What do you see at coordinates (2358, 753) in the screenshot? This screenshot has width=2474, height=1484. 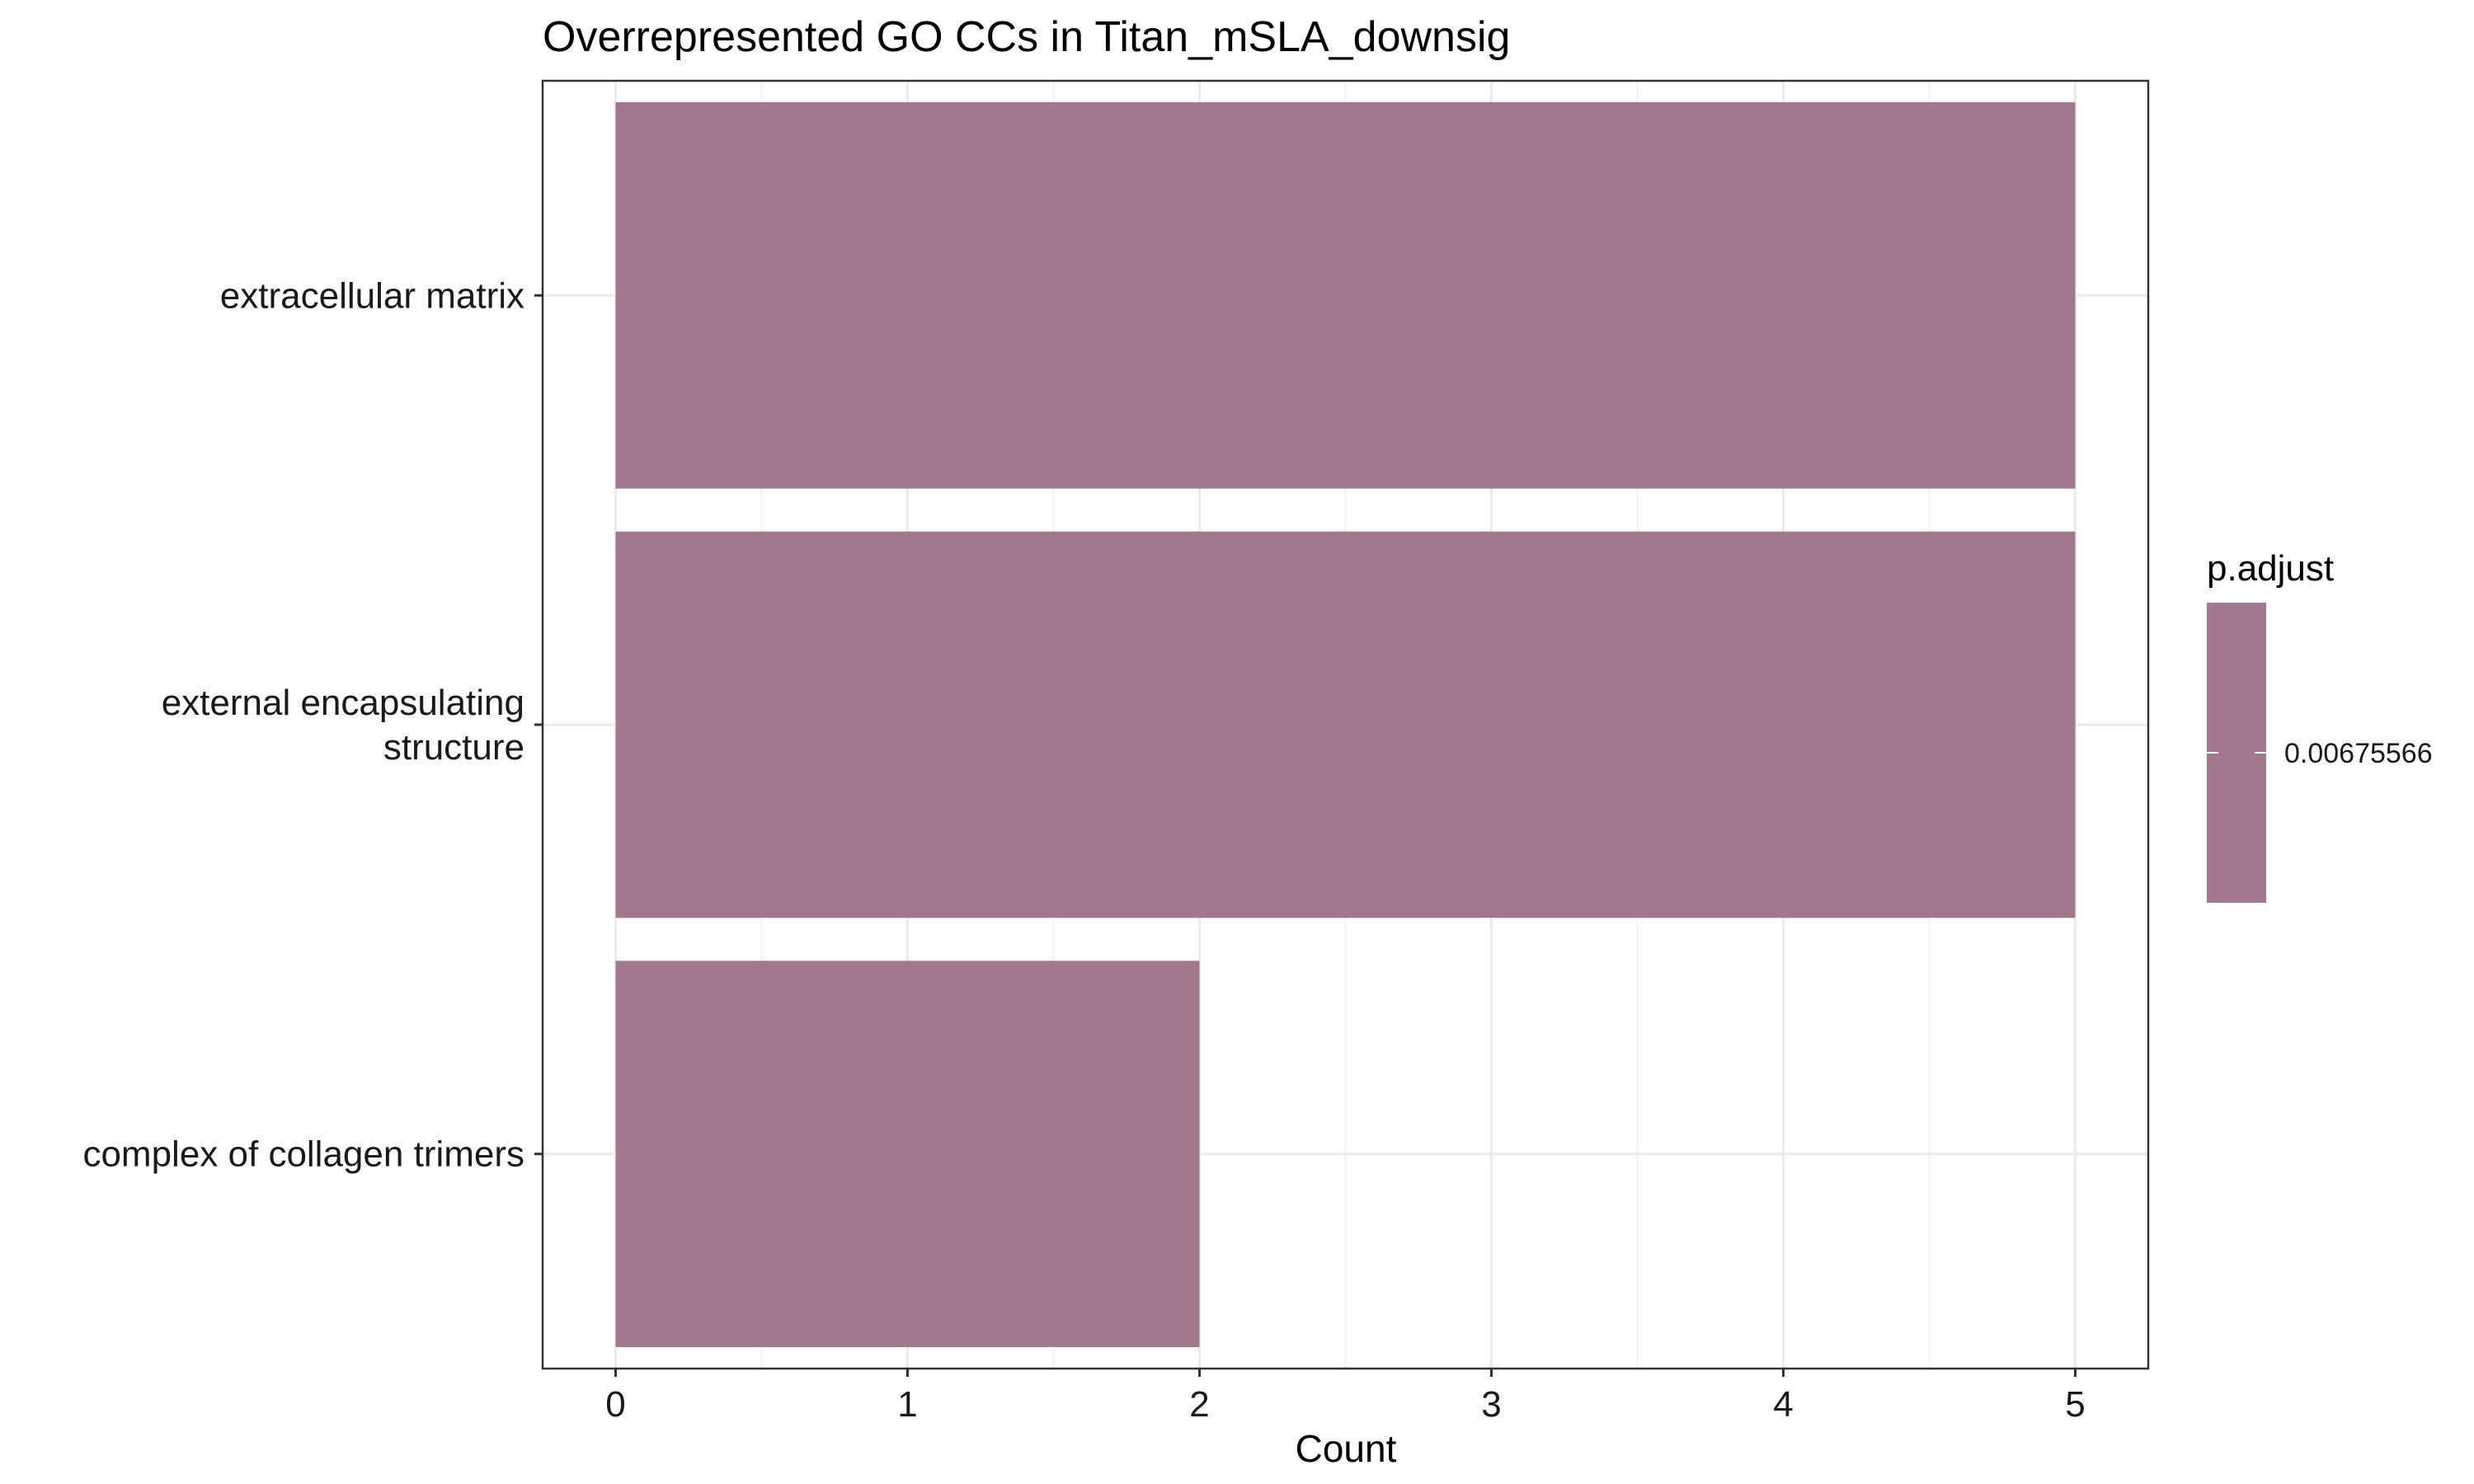 I see `legend-label: 0.00675566` at bounding box center [2358, 753].